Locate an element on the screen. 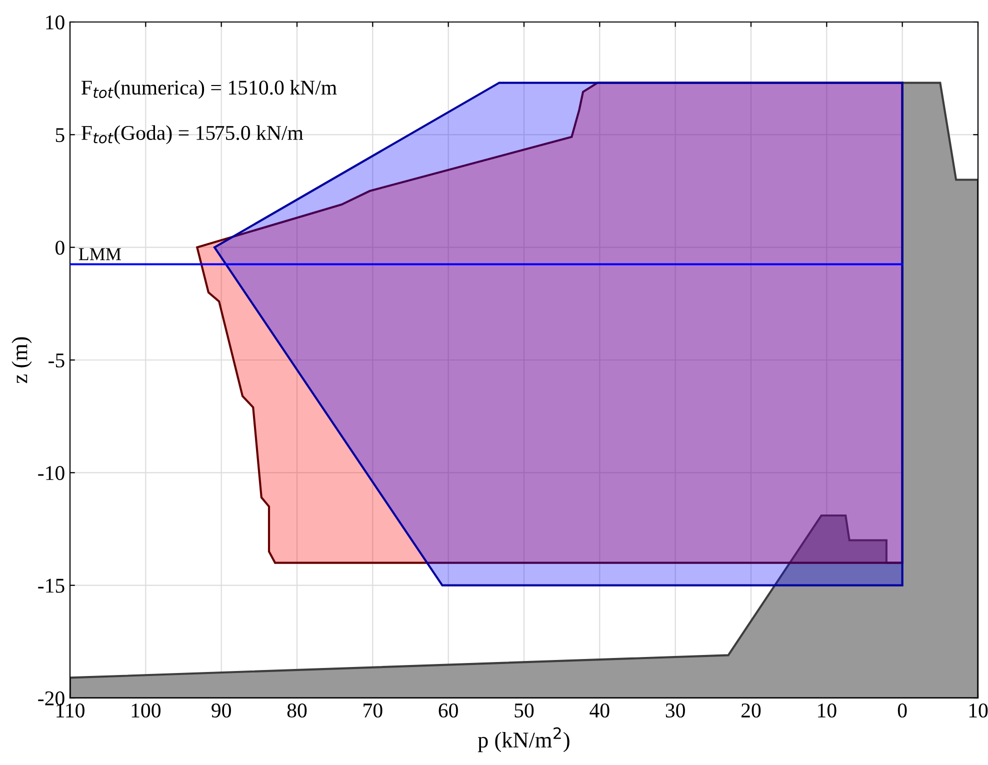 The height and width of the screenshot is (765, 988). x-tick-label: 70 is located at coordinates (373, 710).